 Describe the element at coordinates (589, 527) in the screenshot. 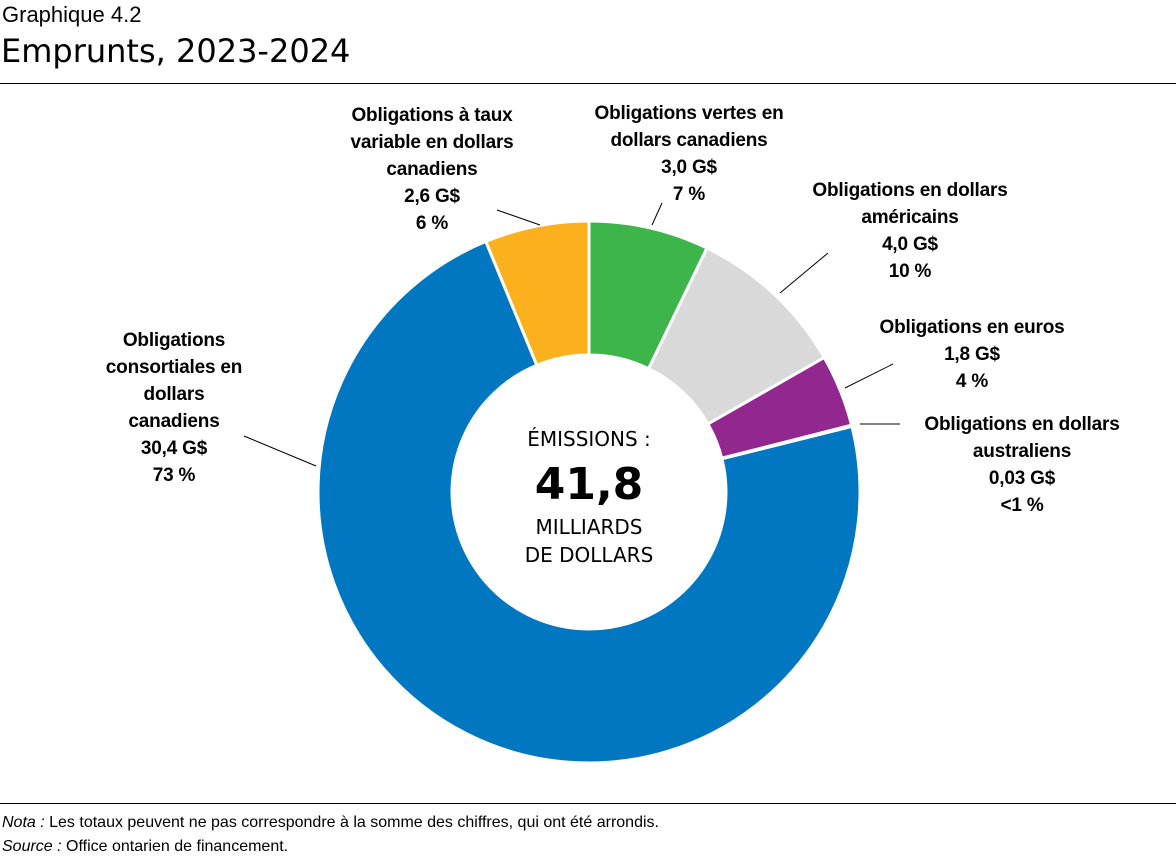

I see `center-unit-1: MILLIARDS` at that location.